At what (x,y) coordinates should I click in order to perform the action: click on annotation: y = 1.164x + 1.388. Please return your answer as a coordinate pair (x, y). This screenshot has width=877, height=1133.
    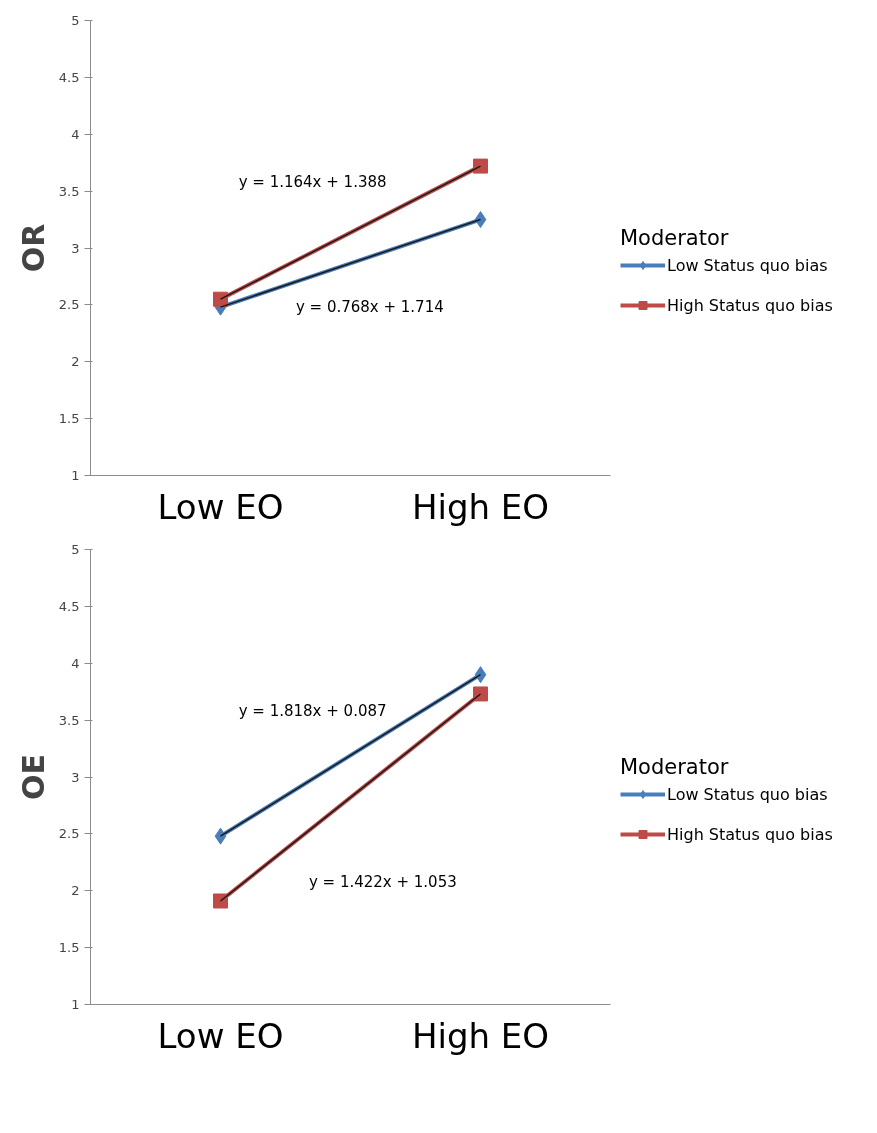
    Looking at the image, I should click on (312, 182).